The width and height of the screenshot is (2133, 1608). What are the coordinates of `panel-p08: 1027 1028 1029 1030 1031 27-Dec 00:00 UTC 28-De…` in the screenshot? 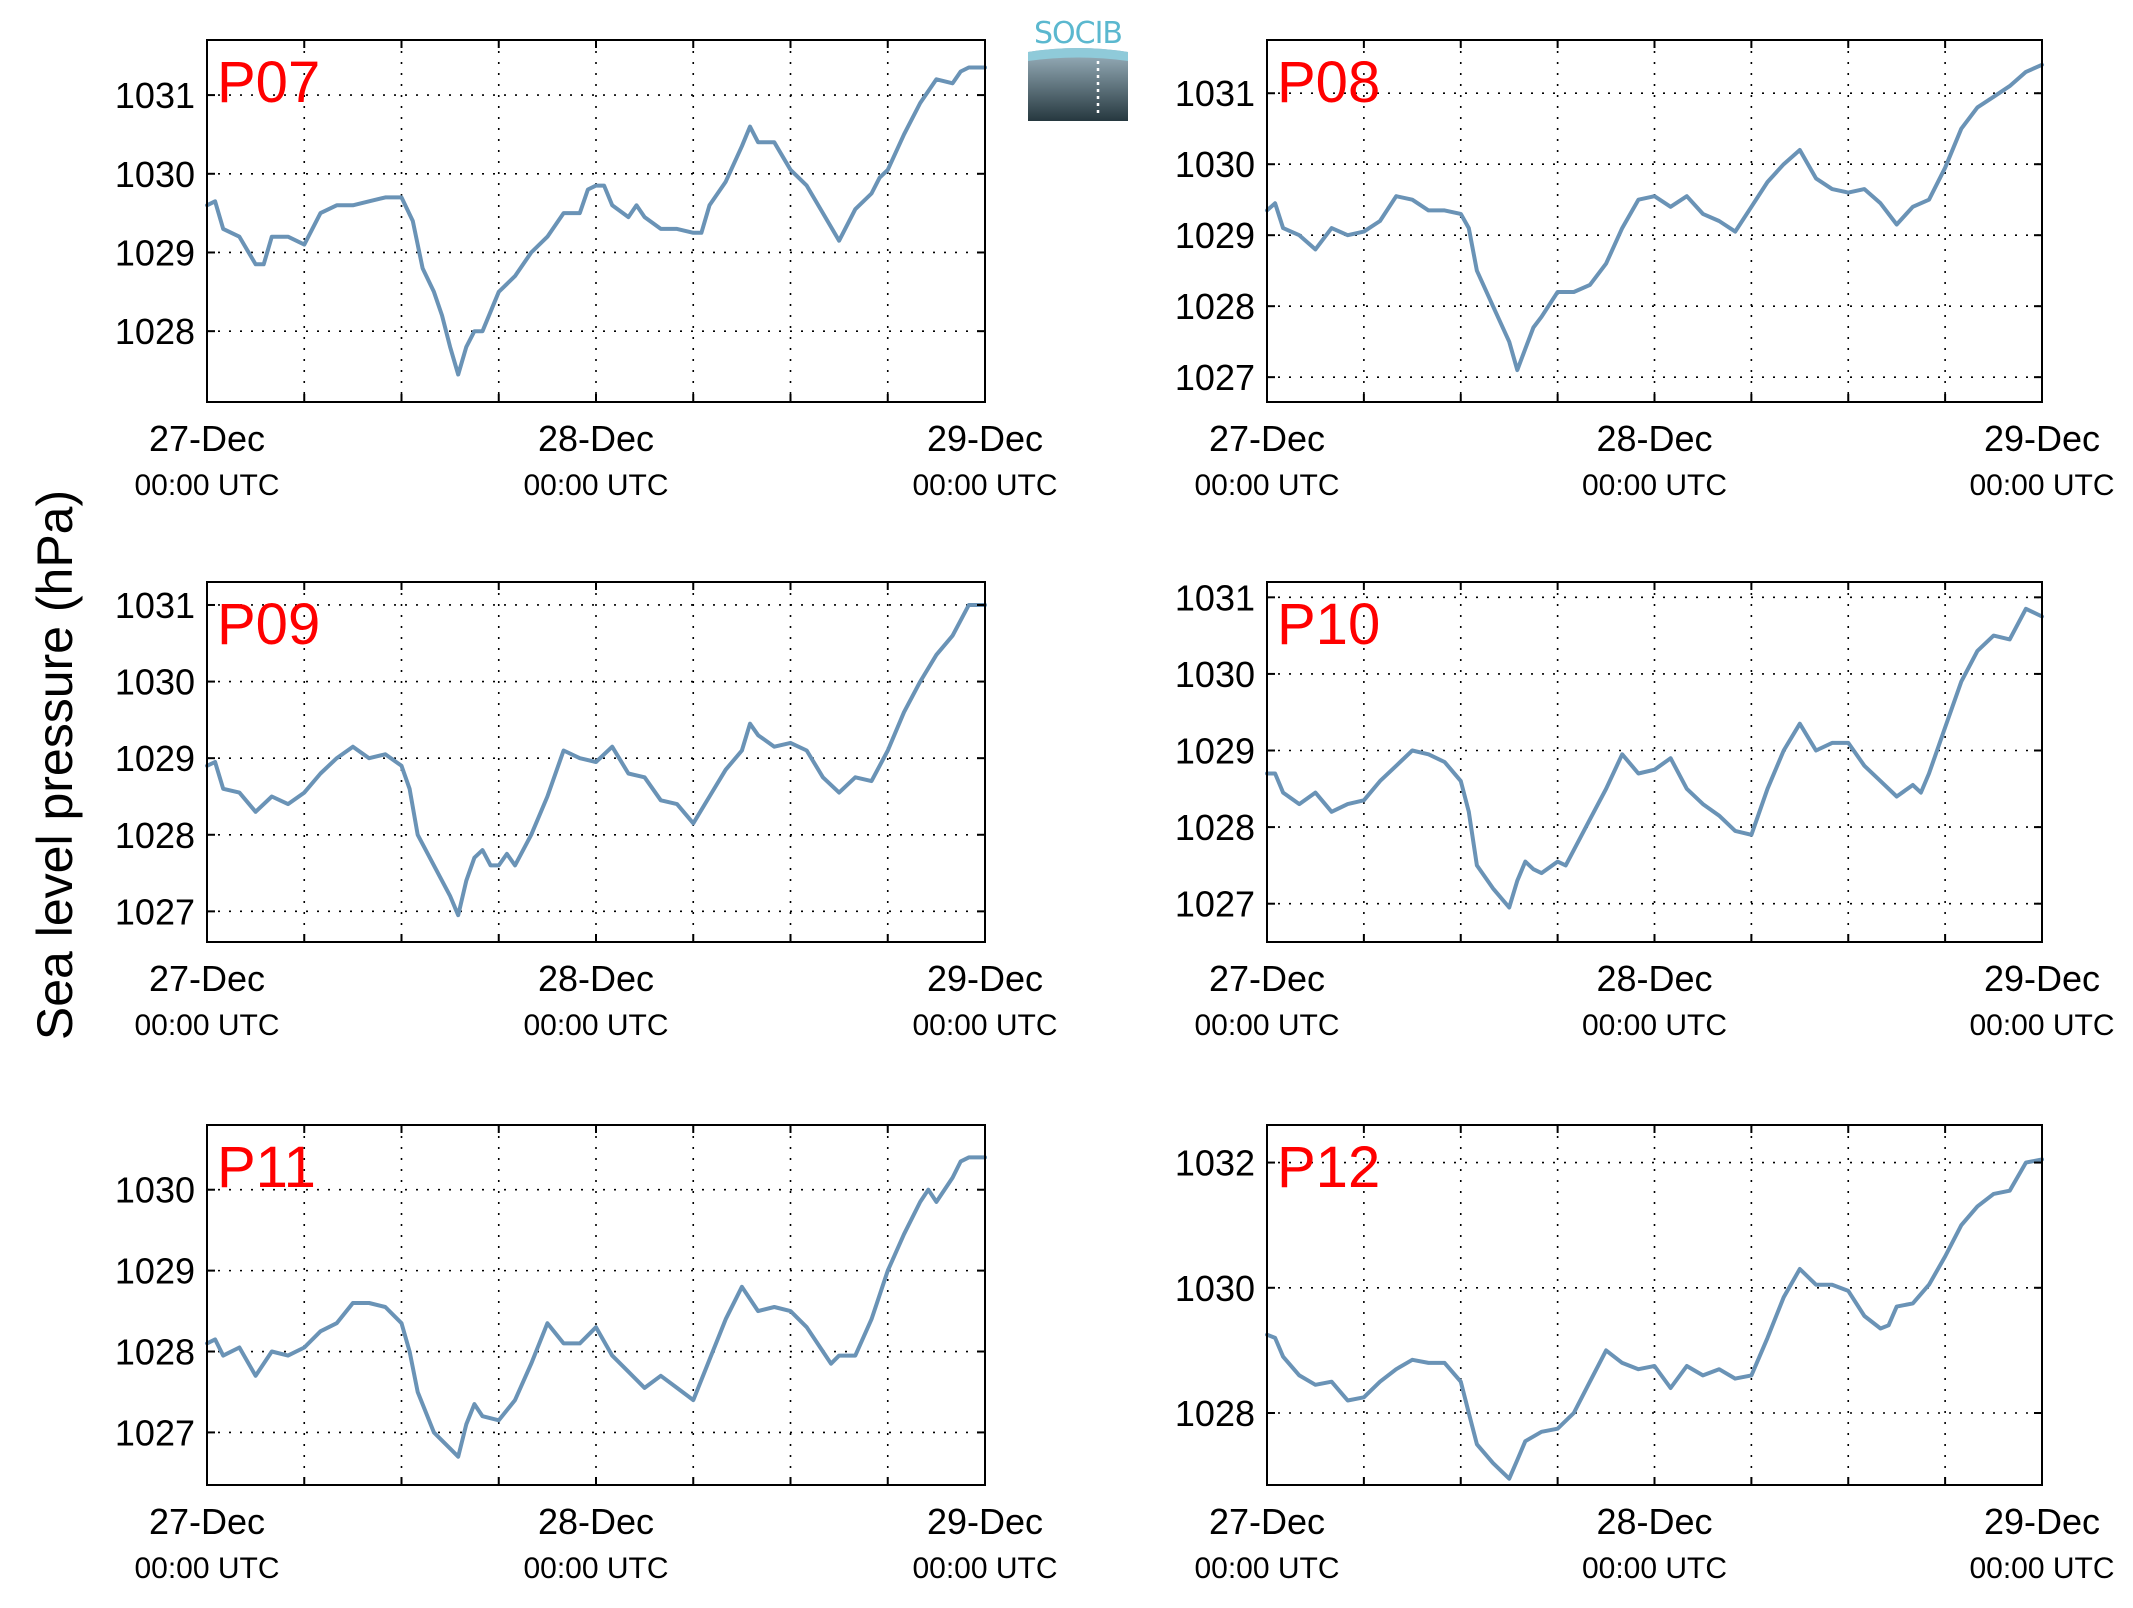 It's located at (1645, 270).